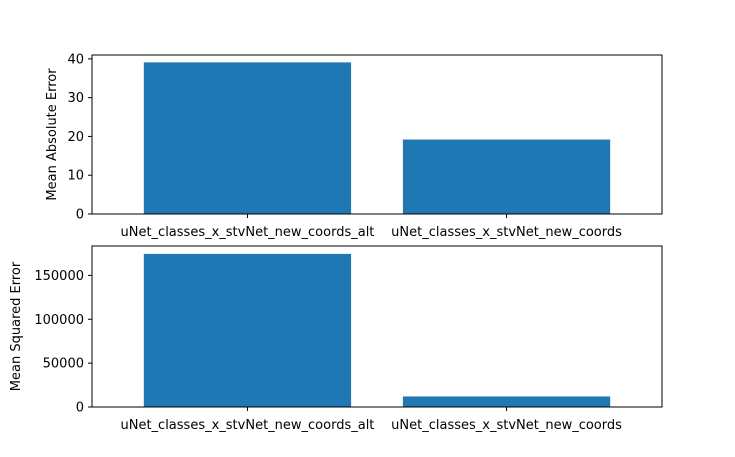 The width and height of the screenshot is (735, 457). I want to click on mae-ytick-label-1: 10, so click(75, 176).